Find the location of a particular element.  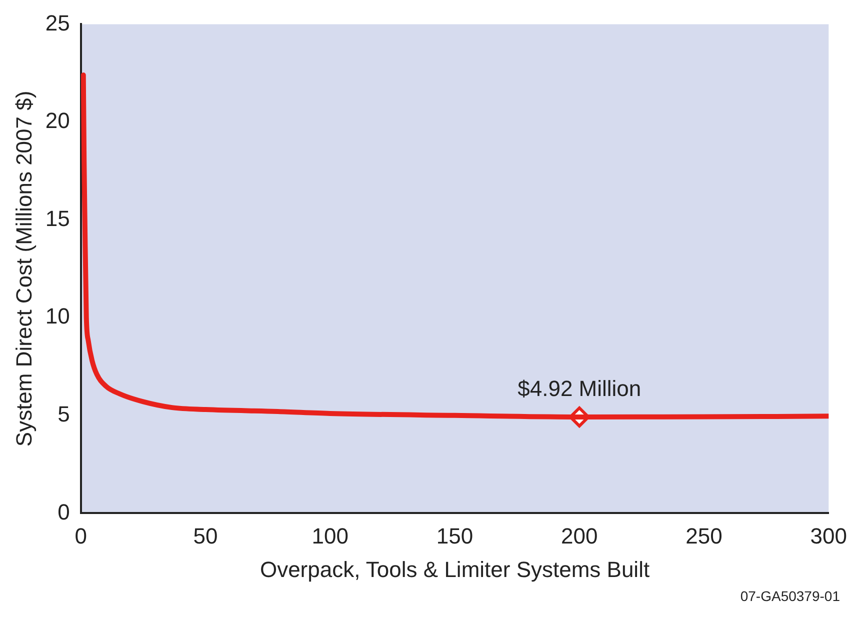

y-tick-label: 5 is located at coordinates (64, 413).